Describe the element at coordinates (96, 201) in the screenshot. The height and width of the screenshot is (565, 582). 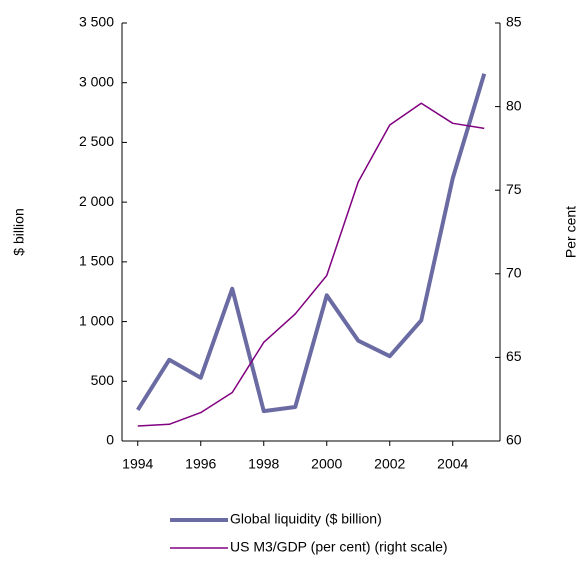
I see `y-tick-label: 2 000` at that location.